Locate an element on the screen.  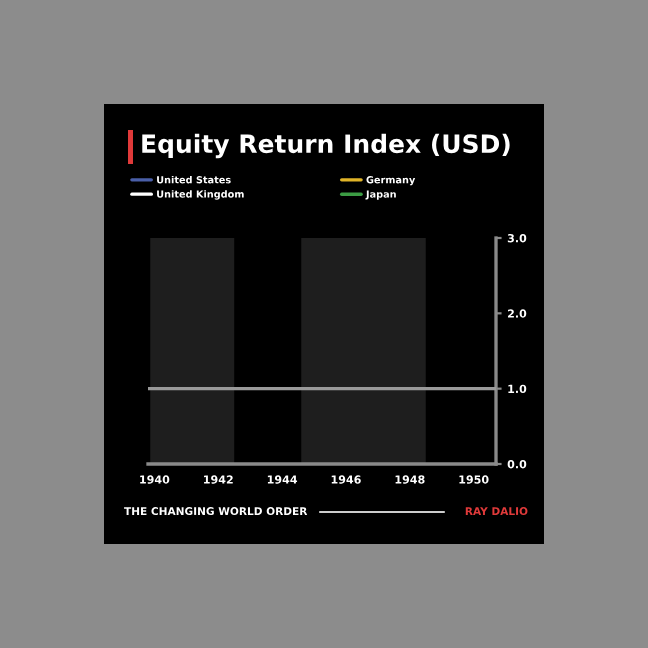
chart-title: Equity Return Index (USD) is located at coordinates (326, 146).